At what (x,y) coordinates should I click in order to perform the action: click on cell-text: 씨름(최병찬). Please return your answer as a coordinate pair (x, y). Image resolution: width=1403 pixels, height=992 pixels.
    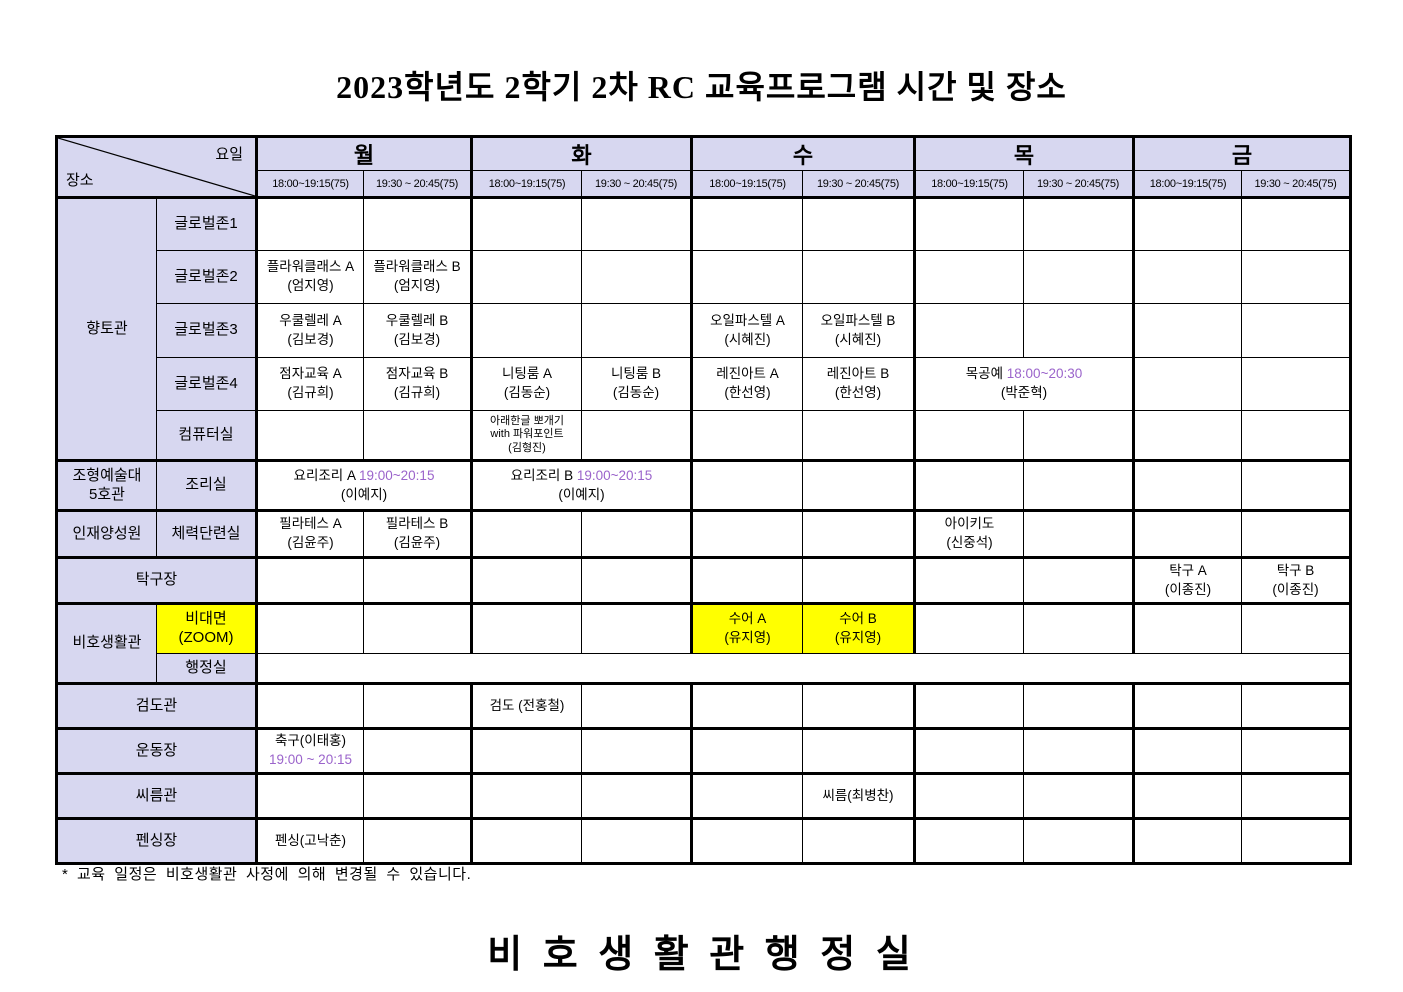
    Looking at the image, I should click on (858, 795).